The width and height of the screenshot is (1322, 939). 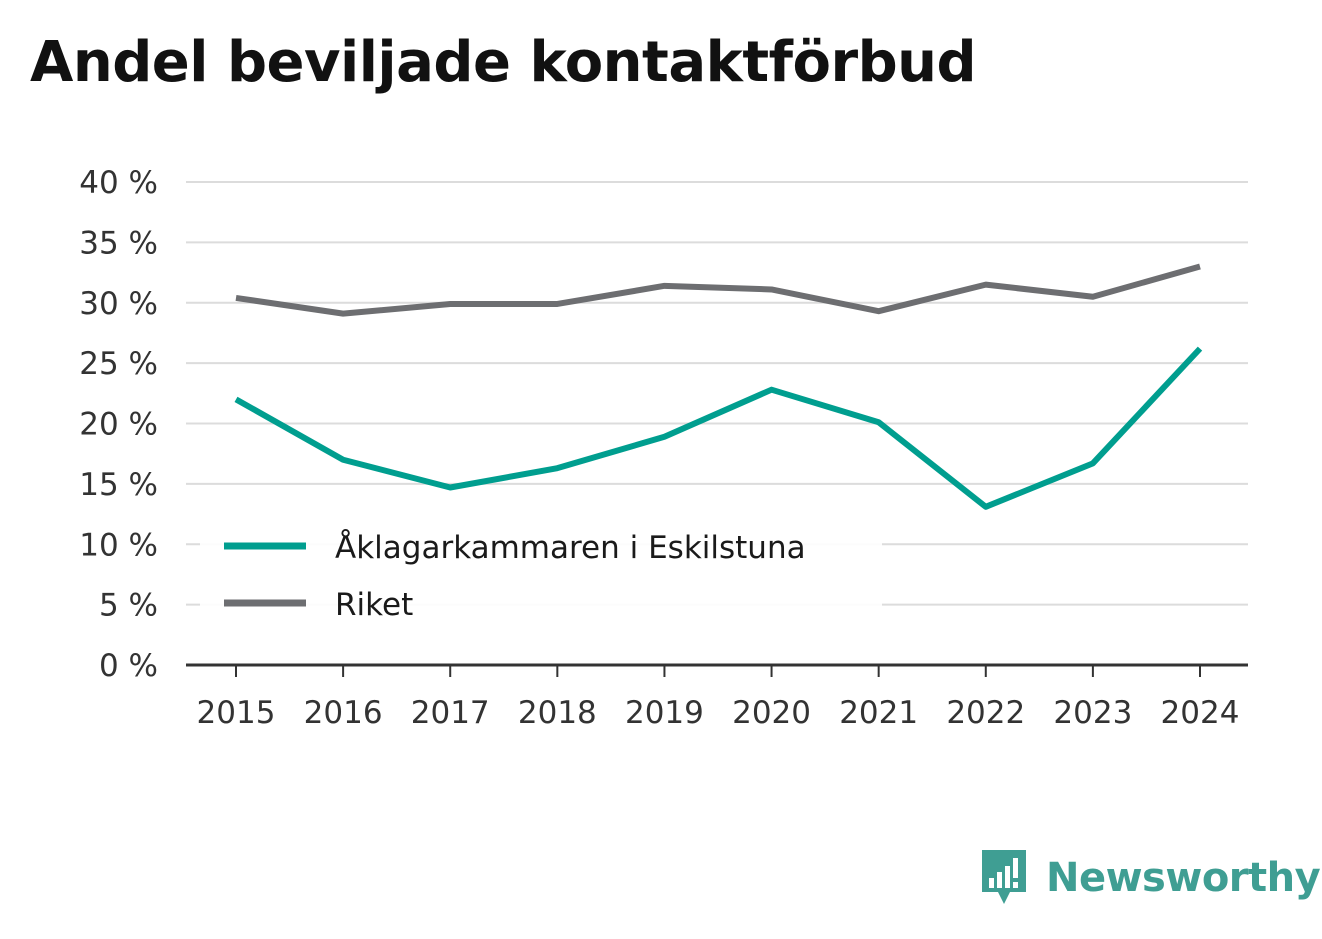 I want to click on legend-background, so click(x=541, y=579).